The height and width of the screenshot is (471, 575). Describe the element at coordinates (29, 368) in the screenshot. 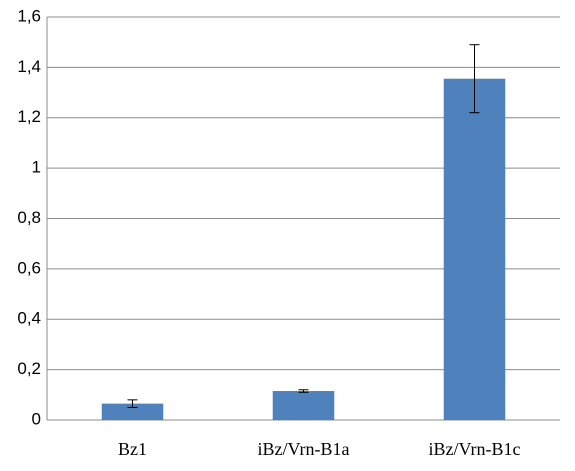

I see `y-tick-label: 0,2` at that location.